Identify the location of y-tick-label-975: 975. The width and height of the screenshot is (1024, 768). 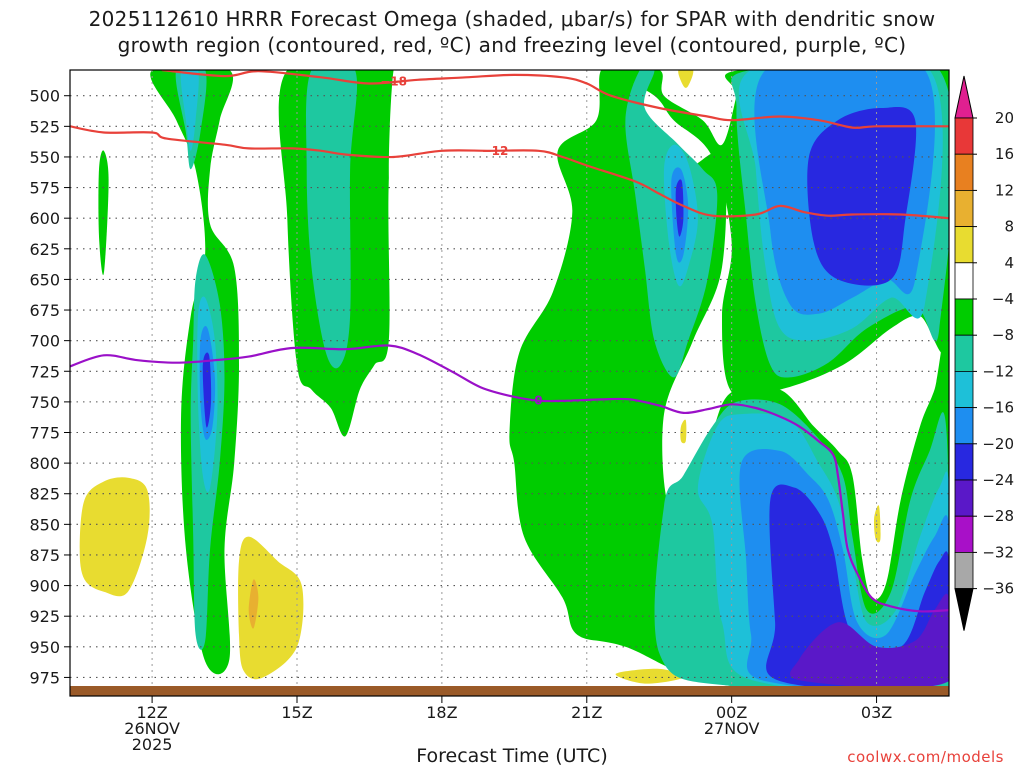
(44, 677).